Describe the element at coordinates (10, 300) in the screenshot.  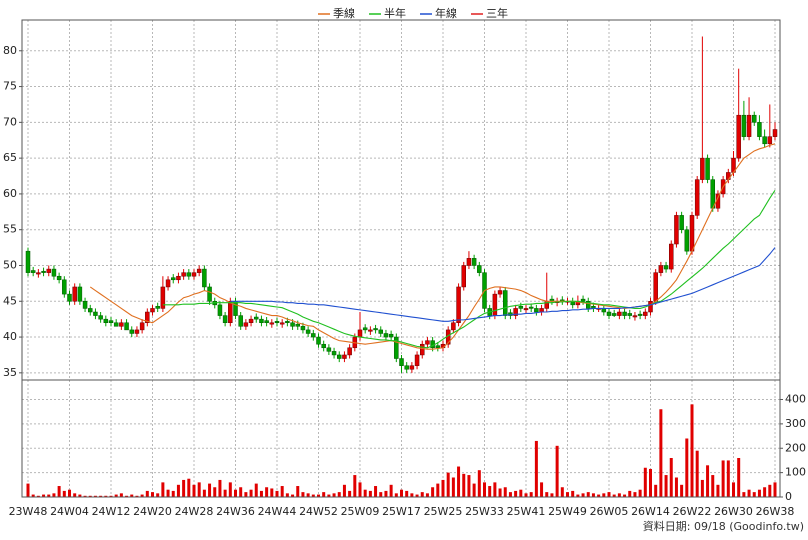
I see `y-tick-label: 45` at that location.